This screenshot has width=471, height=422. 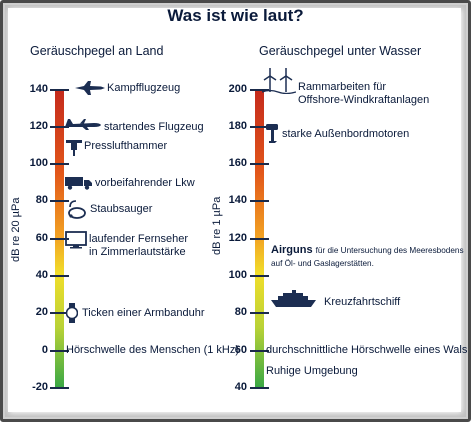 What do you see at coordinates (38, 163) in the screenshot?
I see `land-tick-label: 100` at bounding box center [38, 163].